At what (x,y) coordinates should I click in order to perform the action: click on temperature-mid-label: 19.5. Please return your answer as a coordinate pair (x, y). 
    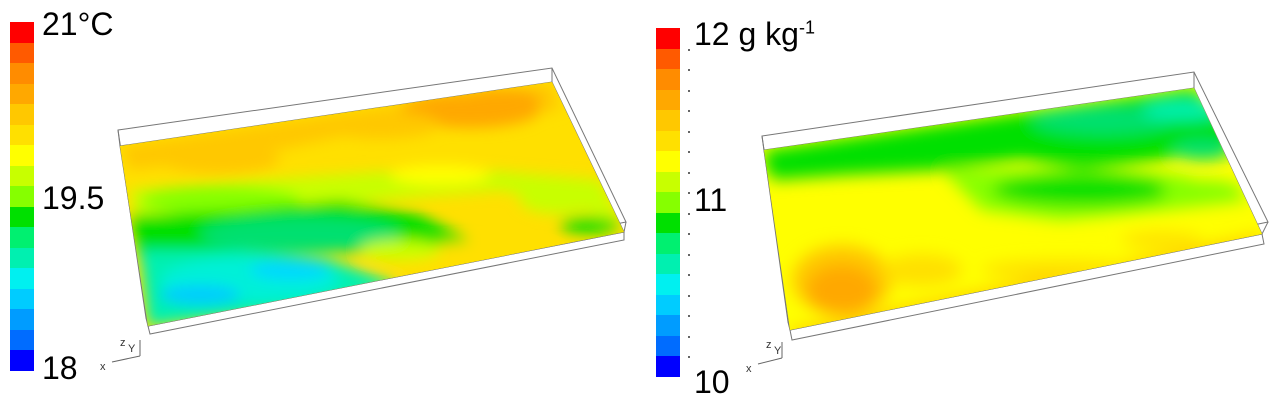
    Looking at the image, I should click on (73, 198).